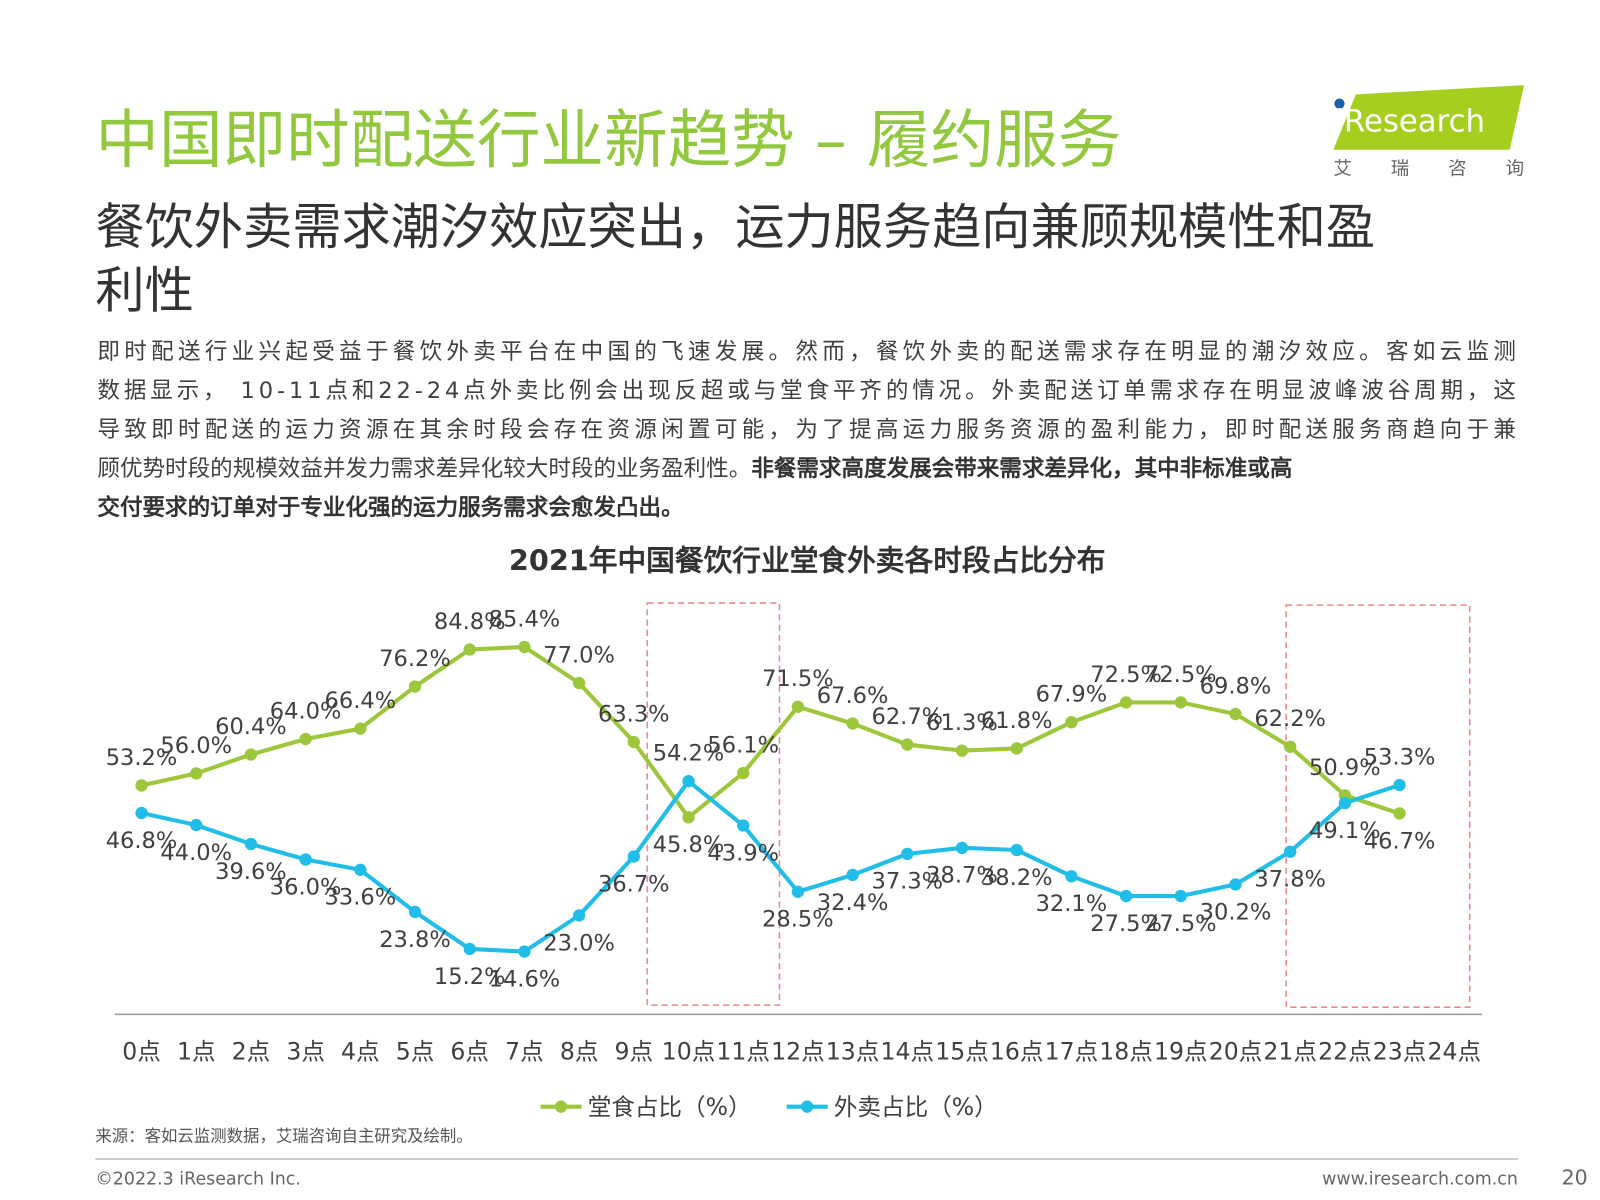 The image size is (1600, 1200). What do you see at coordinates (735, 227) in the screenshot?
I see `subtitle: 餐饮外卖需求潮汐效应突出，运力服务趋向兼顾规模性和盈` at bounding box center [735, 227].